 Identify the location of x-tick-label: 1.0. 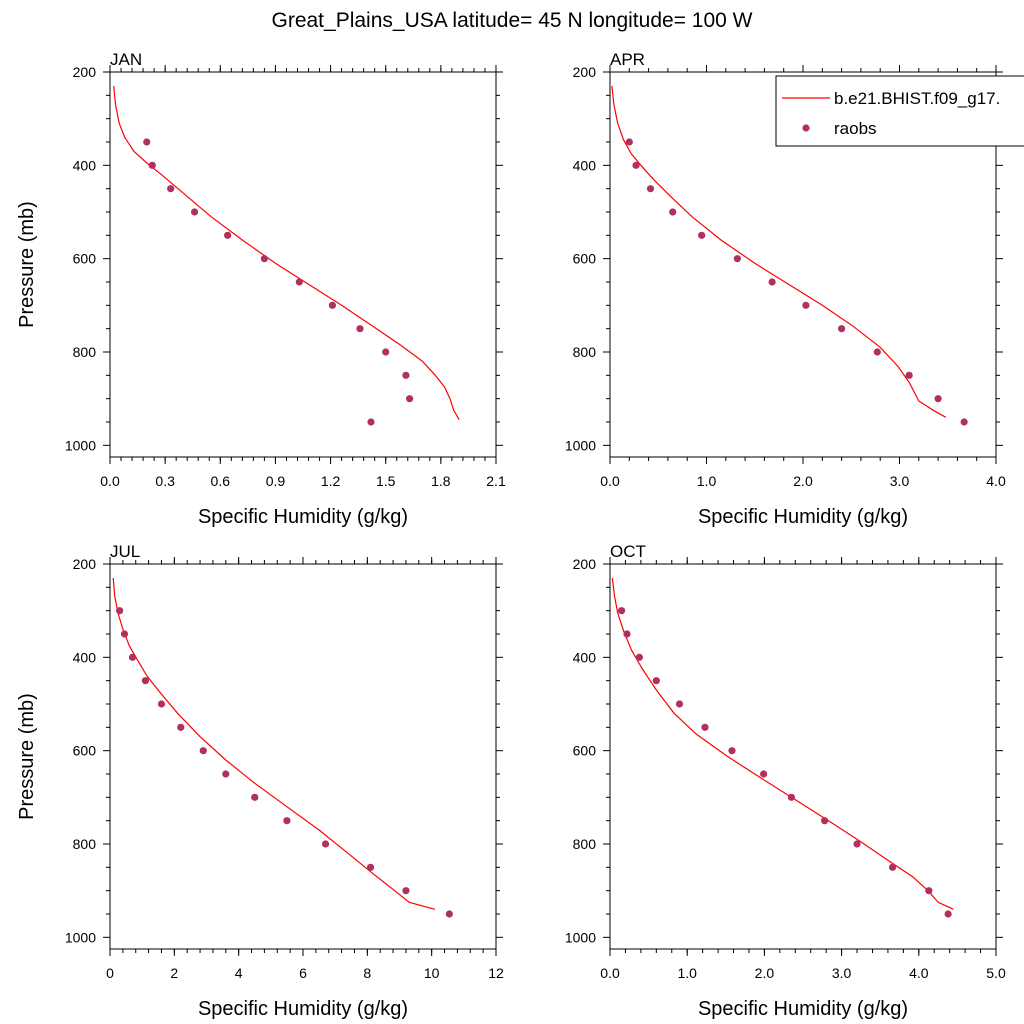
(707, 481).